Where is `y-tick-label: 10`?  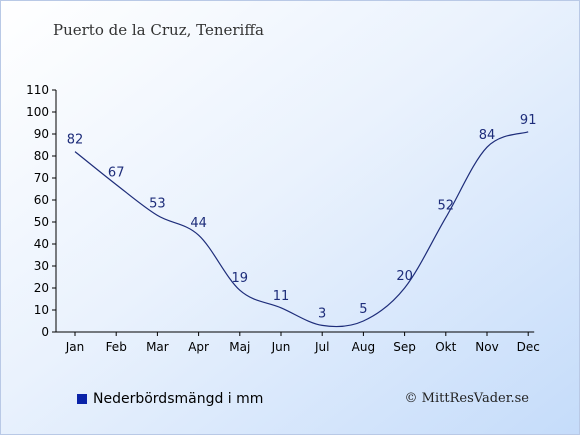
y-tick-label: 10 is located at coordinates (41, 310).